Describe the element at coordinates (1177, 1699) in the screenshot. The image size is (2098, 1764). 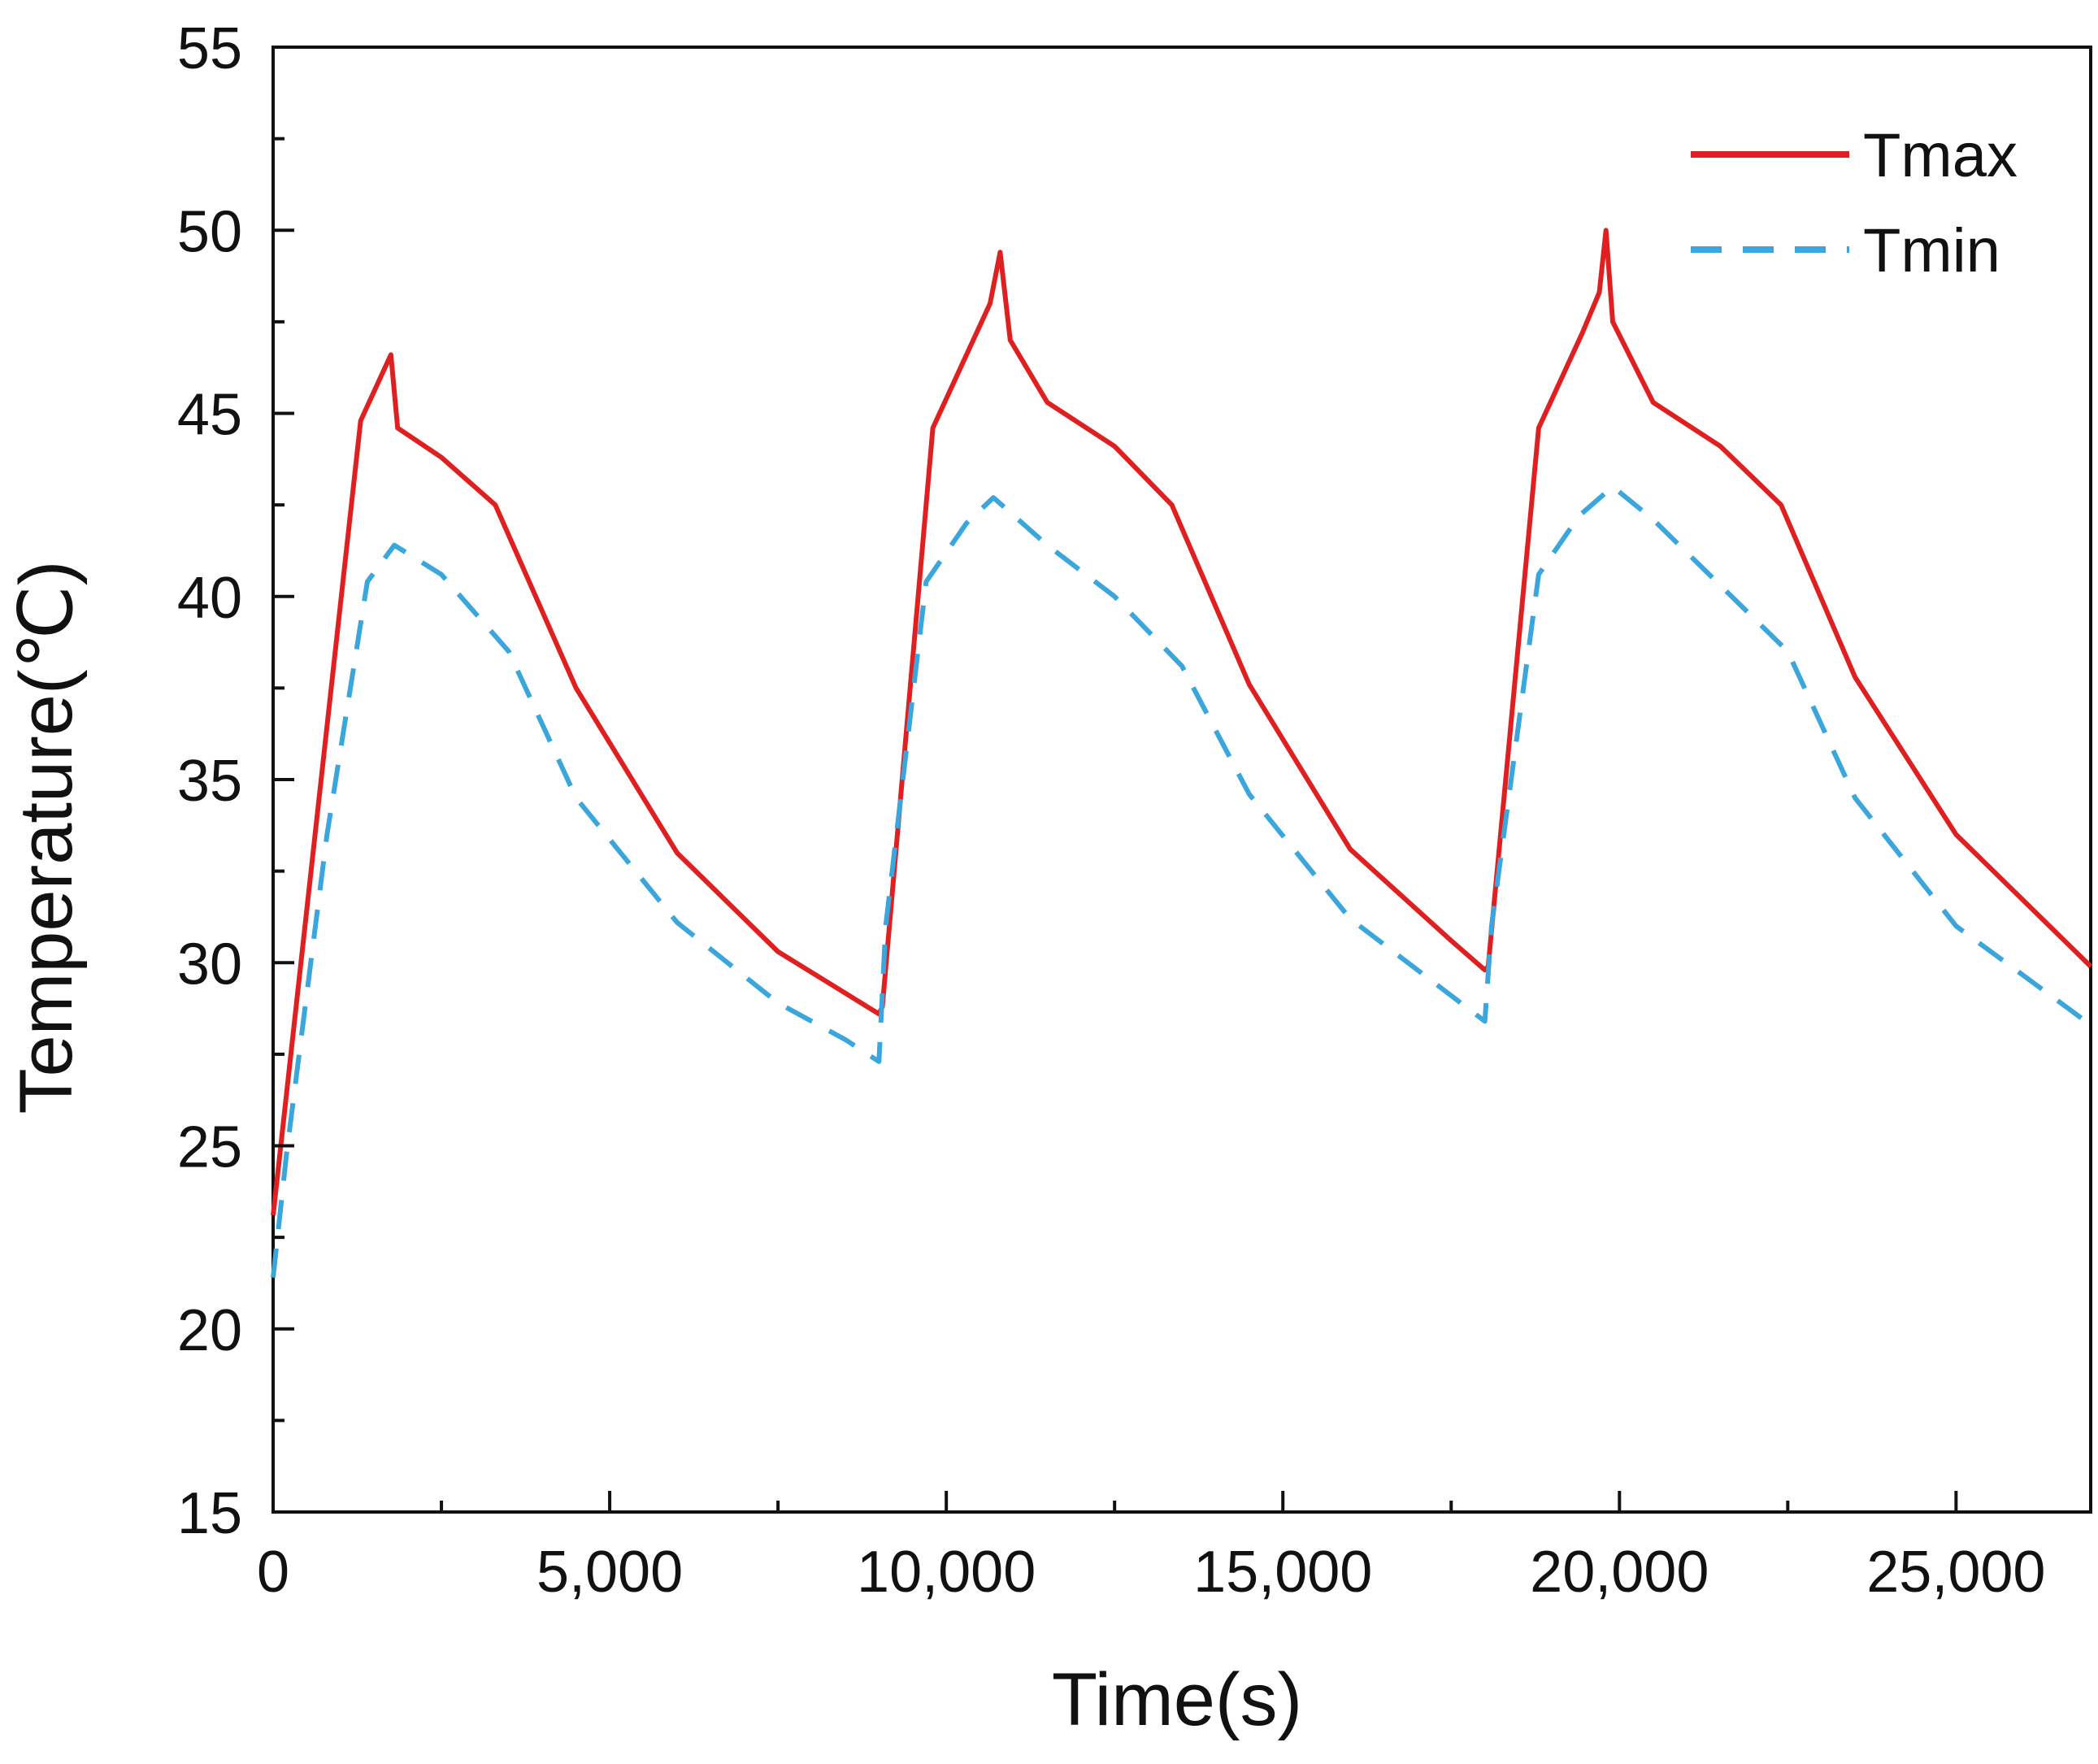
I see `x-axis-title: Time(s)` at that location.